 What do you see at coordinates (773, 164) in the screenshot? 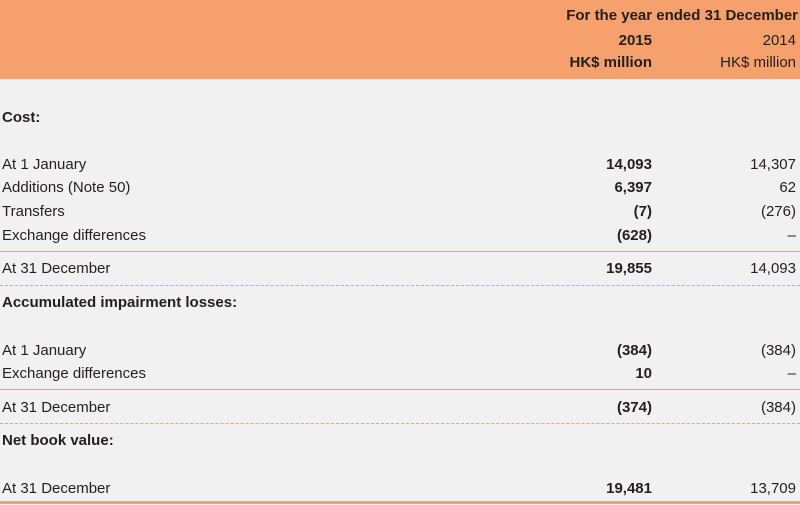
I see `value-2014: 14,307` at bounding box center [773, 164].